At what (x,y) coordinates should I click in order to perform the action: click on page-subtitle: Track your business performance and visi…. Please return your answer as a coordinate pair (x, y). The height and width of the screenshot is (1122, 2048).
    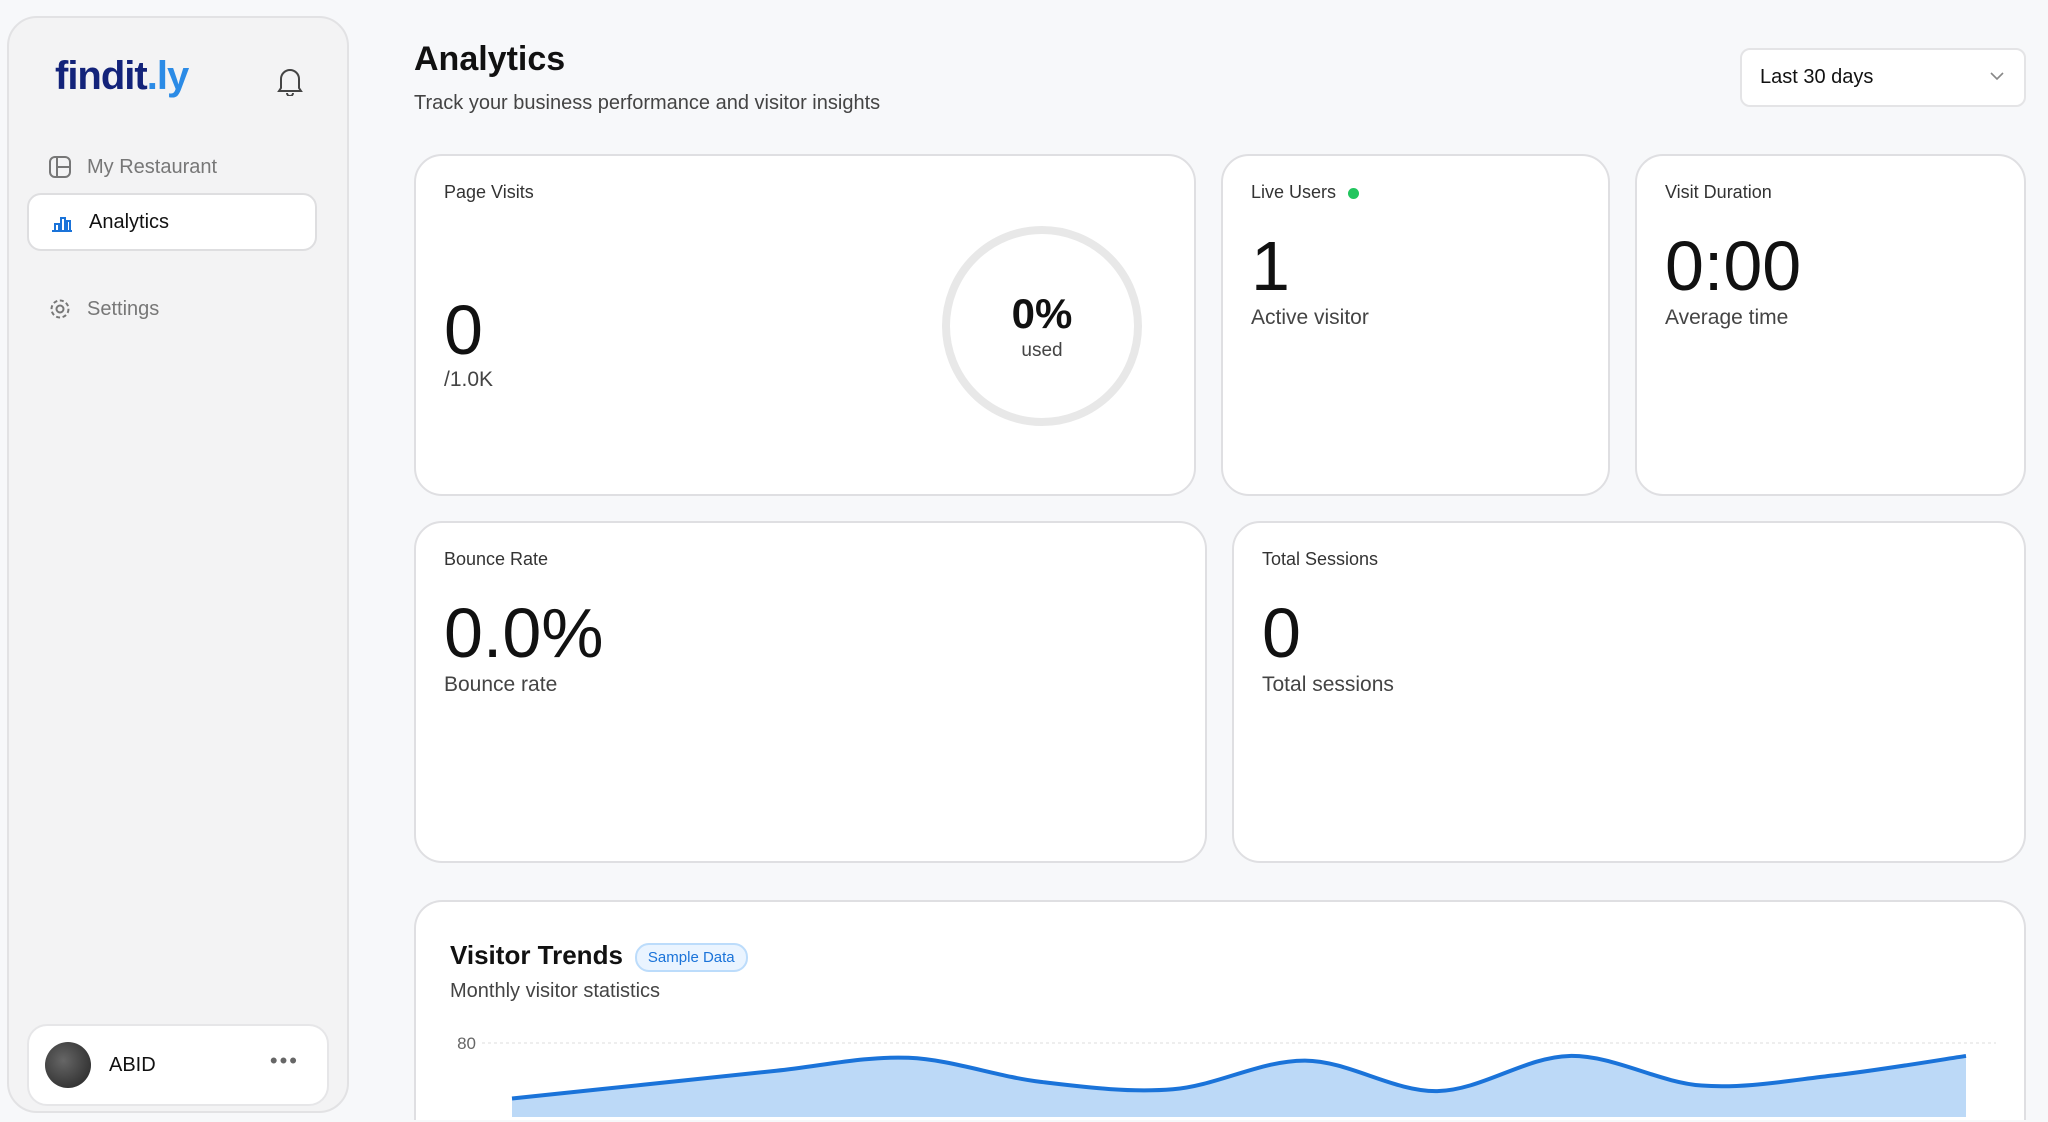
    Looking at the image, I should click on (647, 103).